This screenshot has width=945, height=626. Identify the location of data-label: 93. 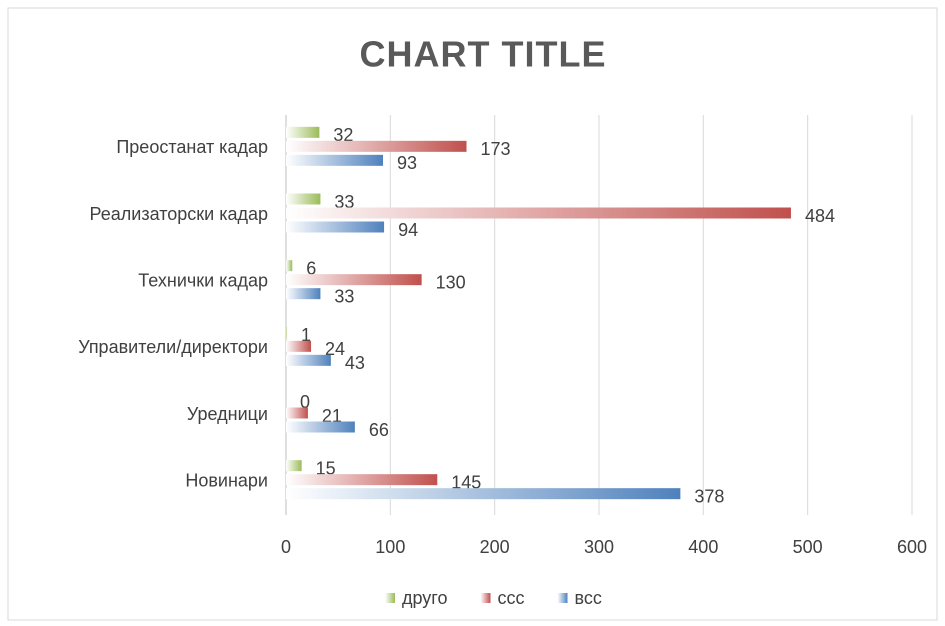
(407, 163).